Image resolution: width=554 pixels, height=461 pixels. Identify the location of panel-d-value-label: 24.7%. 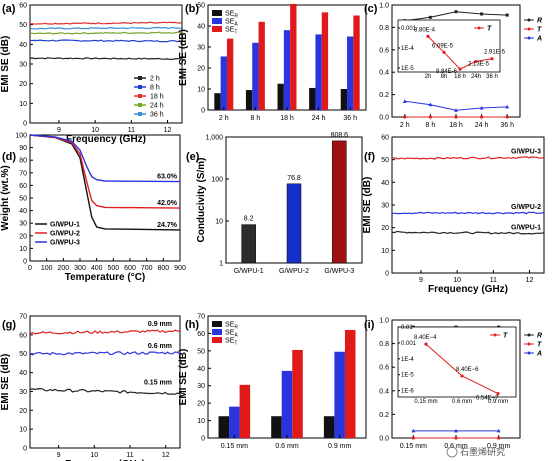
(167, 225).